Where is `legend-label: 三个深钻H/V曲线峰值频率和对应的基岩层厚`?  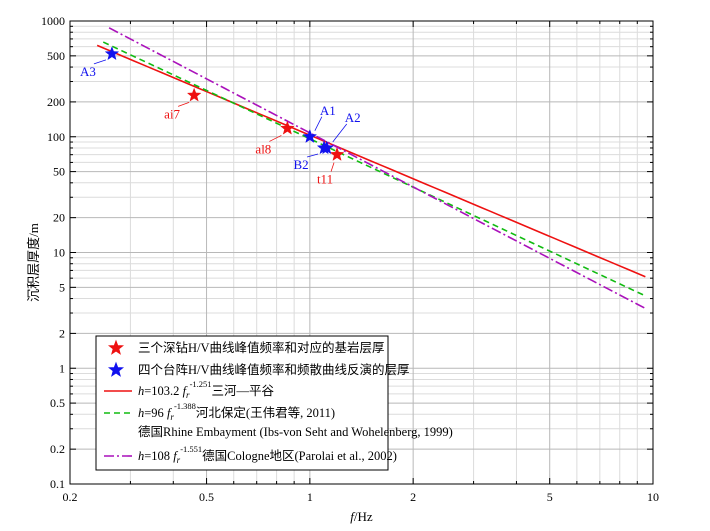
legend-label: 三个深钻H/V曲线峰值频率和对应的基岩层厚 is located at coordinates (261, 347).